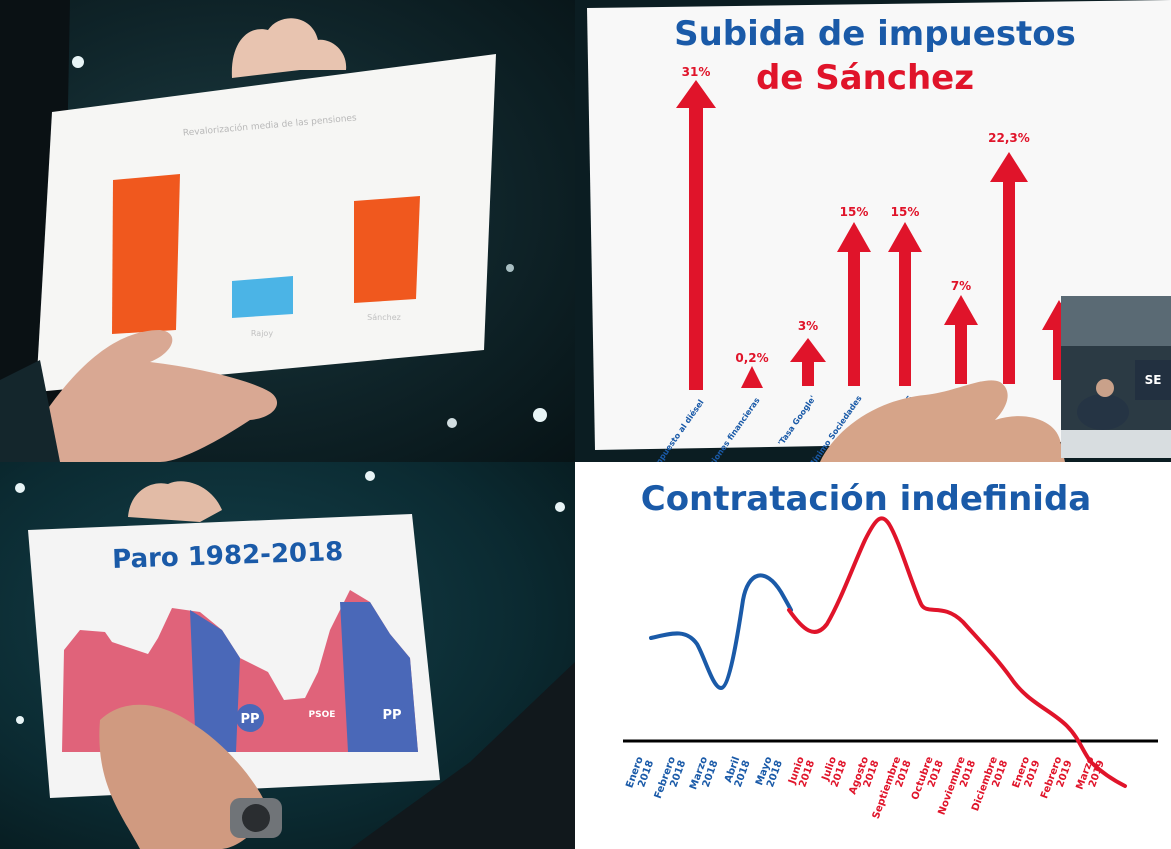 The height and width of the screenshot is (849, 1171). Describe the element at coordinates (391, 715) in the screenshot. I see `logo-pp-2: PP` at that location.